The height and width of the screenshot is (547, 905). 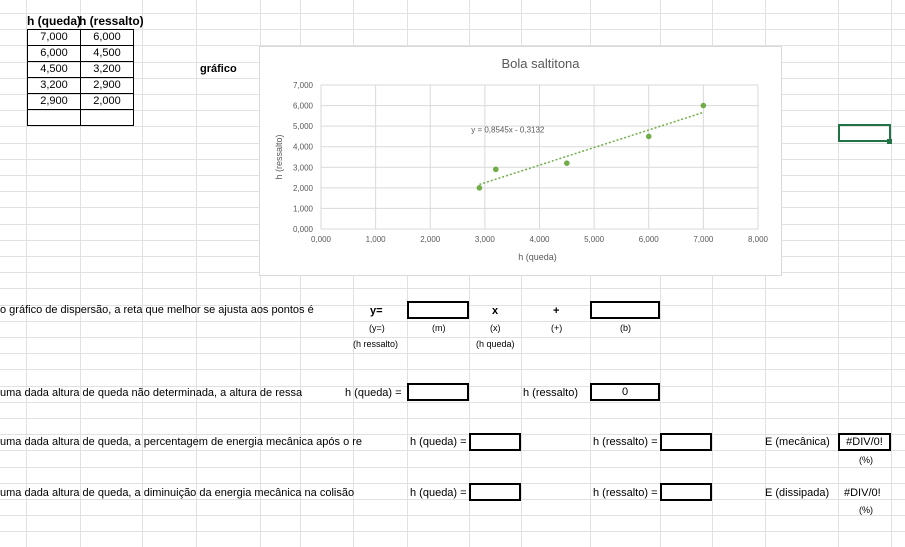 I want to click on trendline, so click(x=591, y=148).